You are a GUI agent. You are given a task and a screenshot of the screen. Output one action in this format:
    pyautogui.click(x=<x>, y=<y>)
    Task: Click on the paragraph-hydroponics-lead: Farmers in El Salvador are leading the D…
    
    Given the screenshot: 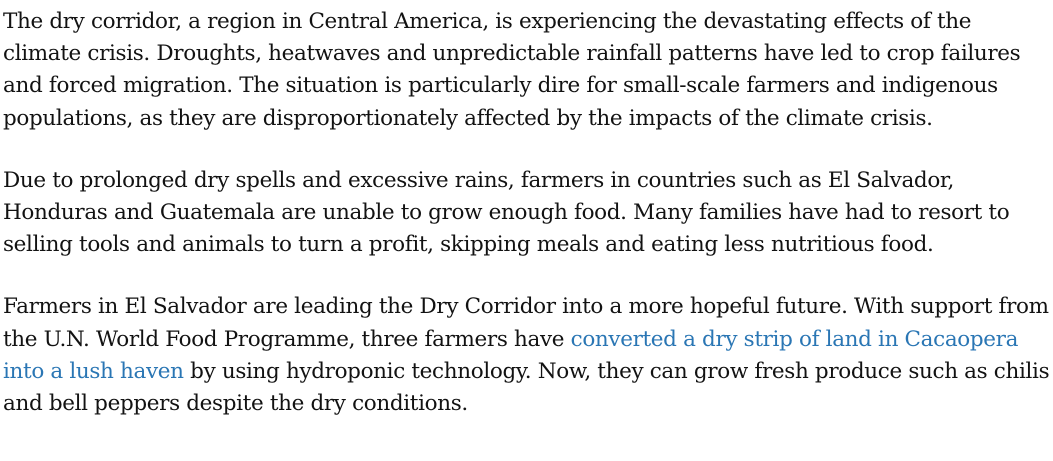 What is the action you would take?
    pyautogui.click(x=526, y=323)
    